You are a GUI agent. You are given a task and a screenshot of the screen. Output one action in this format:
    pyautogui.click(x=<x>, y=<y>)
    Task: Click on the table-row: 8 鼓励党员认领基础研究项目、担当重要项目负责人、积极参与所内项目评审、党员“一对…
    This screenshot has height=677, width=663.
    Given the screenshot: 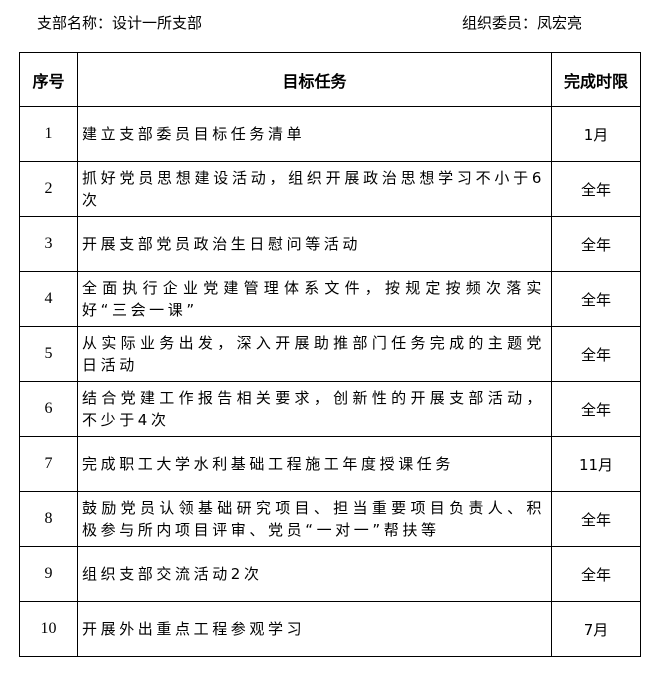 What is the action you would take?
    pyautogui.click(x=330, y=519)
    